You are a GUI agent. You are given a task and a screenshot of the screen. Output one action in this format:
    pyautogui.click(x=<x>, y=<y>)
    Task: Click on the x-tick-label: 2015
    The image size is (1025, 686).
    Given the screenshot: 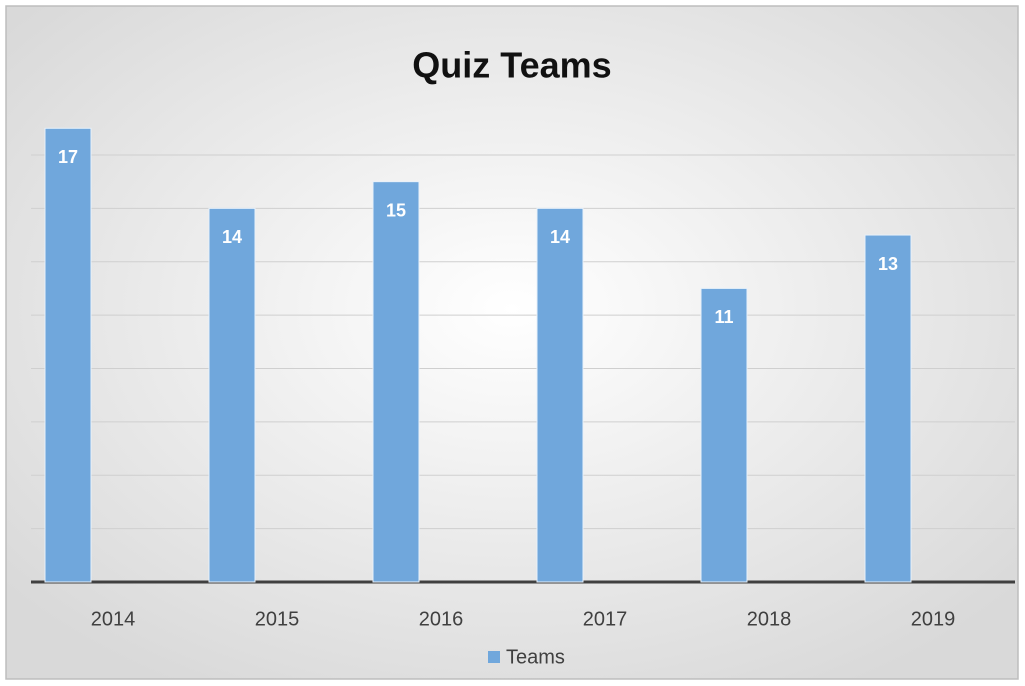 What is the action you would take?
    pyautogui.click(x=277, y=619)
    